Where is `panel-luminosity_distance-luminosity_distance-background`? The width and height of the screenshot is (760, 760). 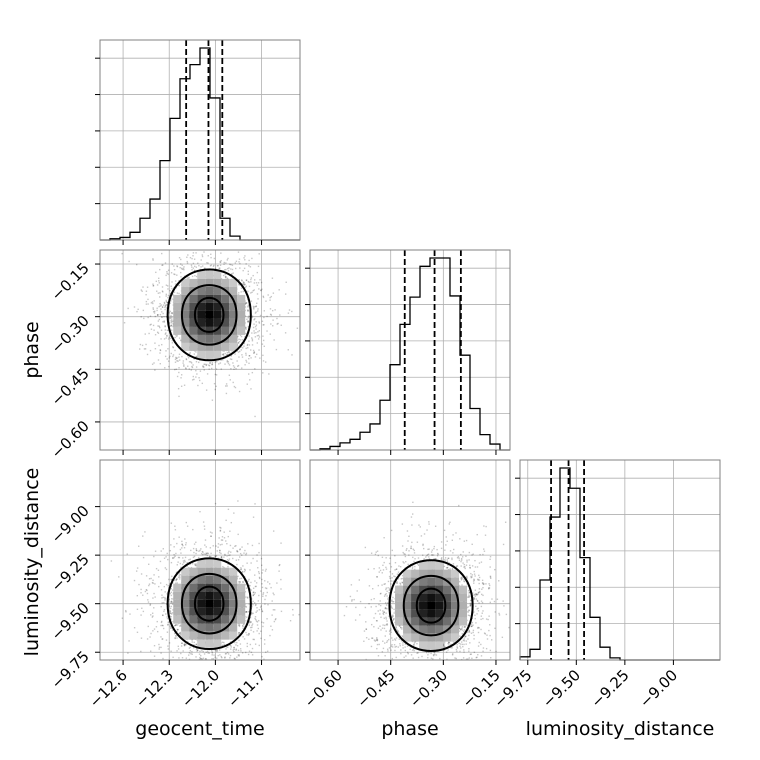 panel-luminosity_distance-luminosity_distance-background is located at coordinates (620, 560).